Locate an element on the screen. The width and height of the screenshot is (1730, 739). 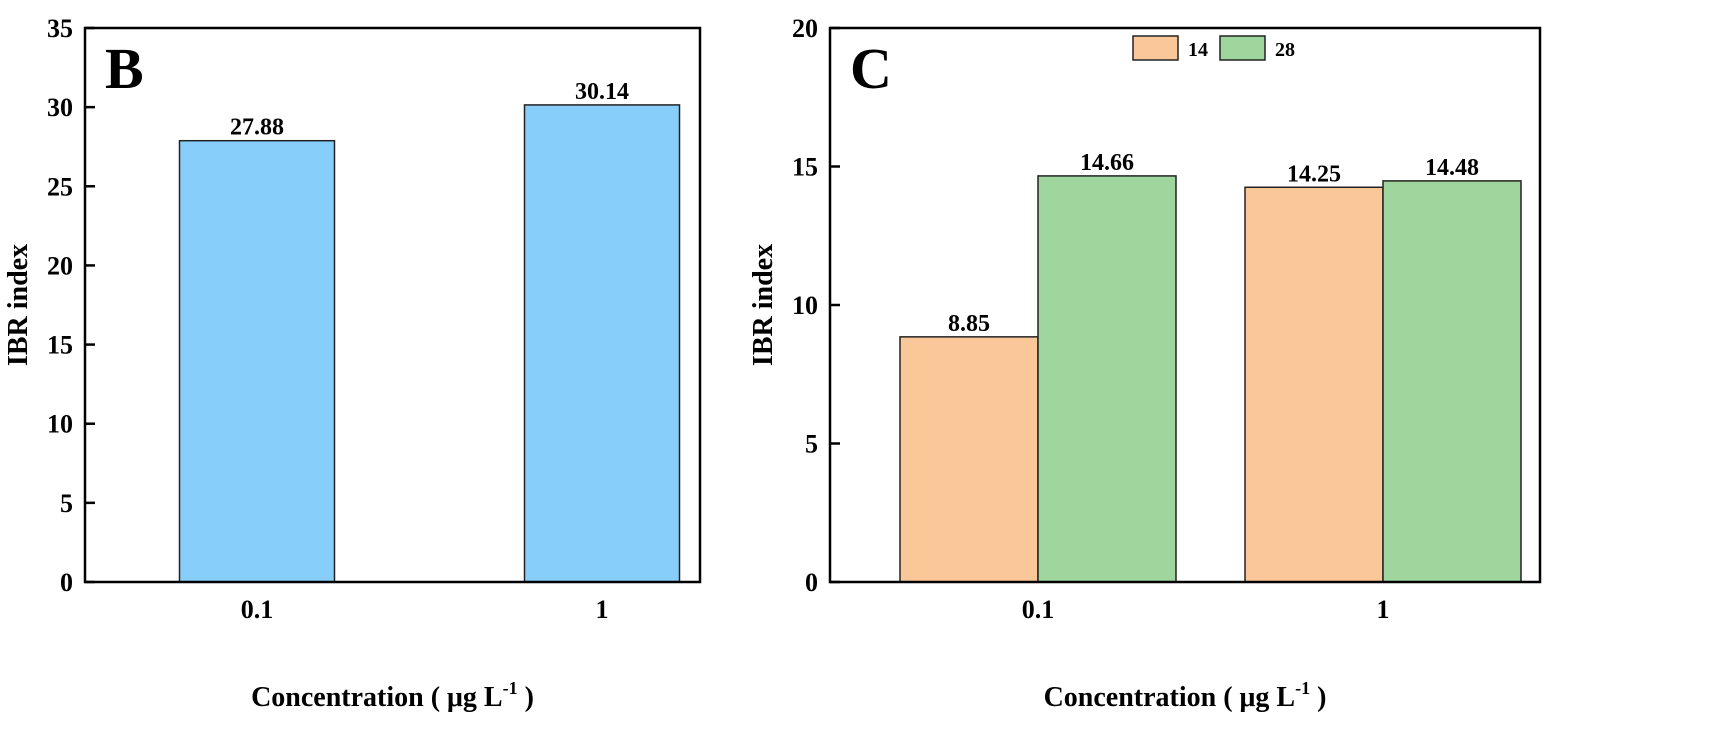
y-tick-label: 25 is located at coordinates (60, 186).